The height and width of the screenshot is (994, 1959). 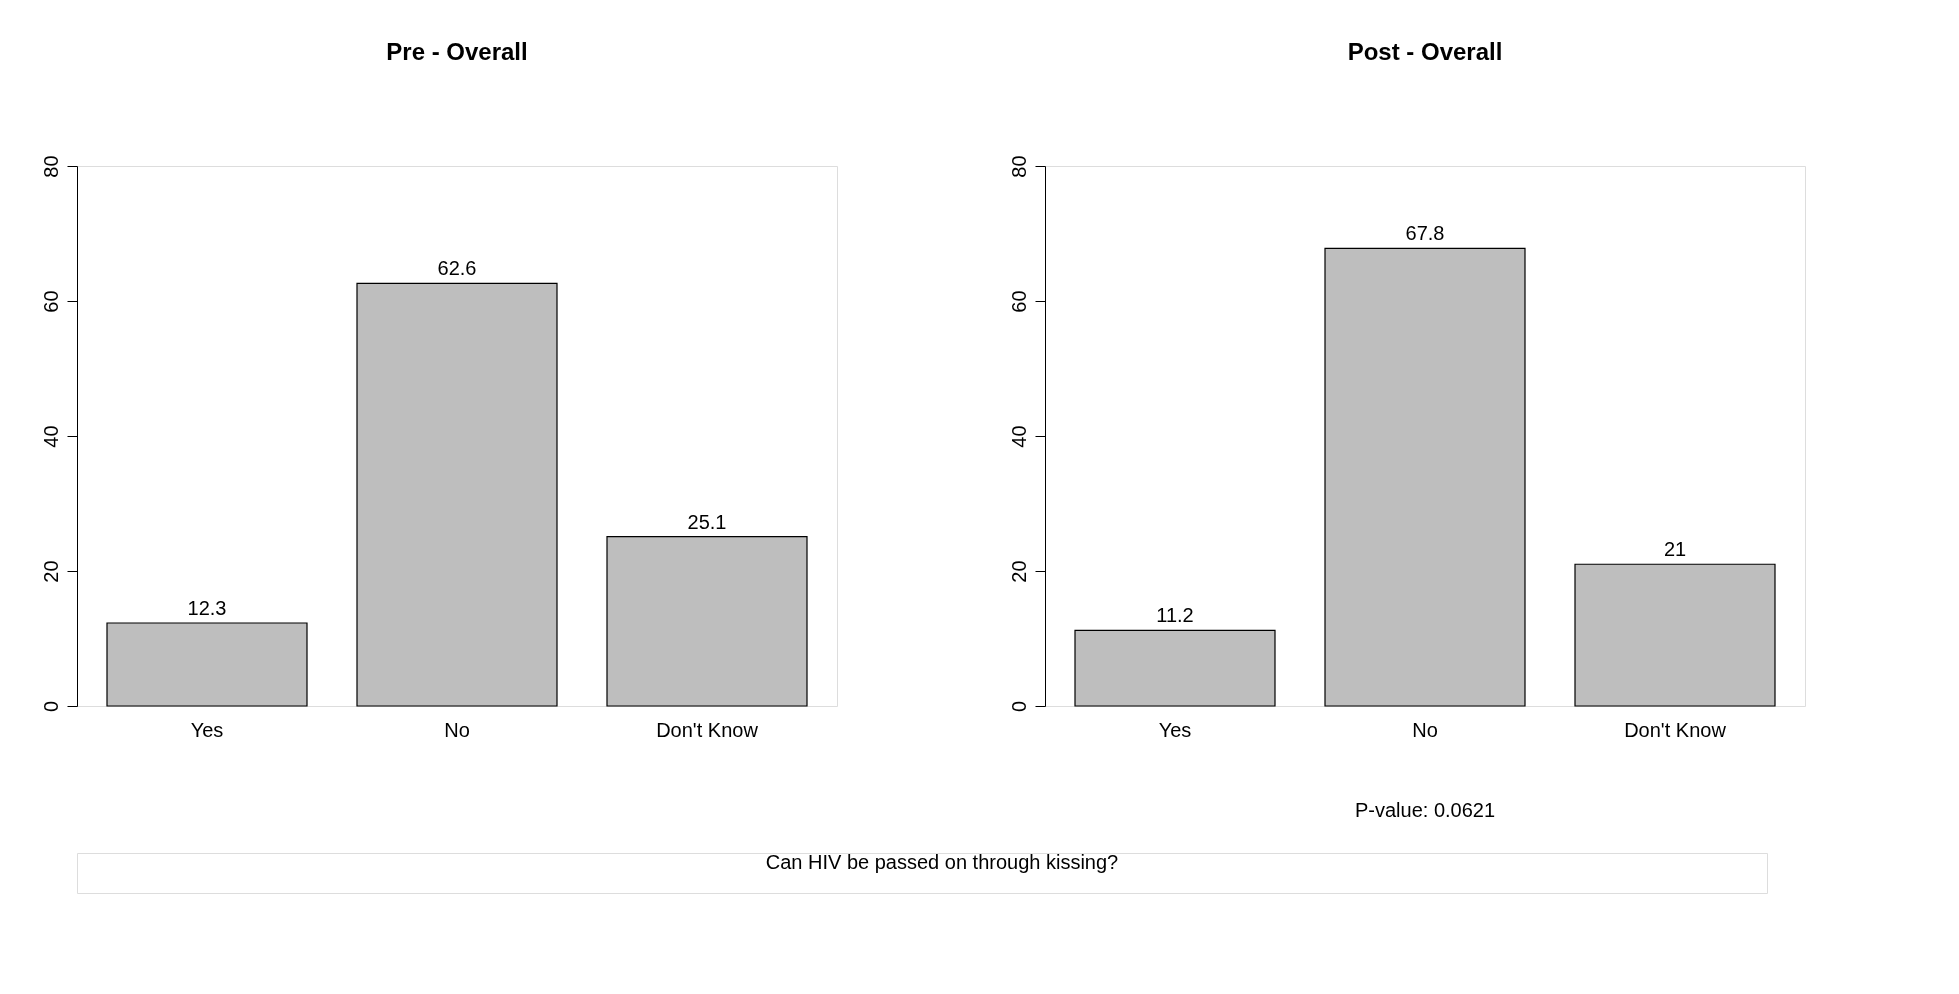 What do you see at coordinates (457, 51) in the screenshot?
I see `chart-title: Pre - Overall` at bounding box center [457, 51].